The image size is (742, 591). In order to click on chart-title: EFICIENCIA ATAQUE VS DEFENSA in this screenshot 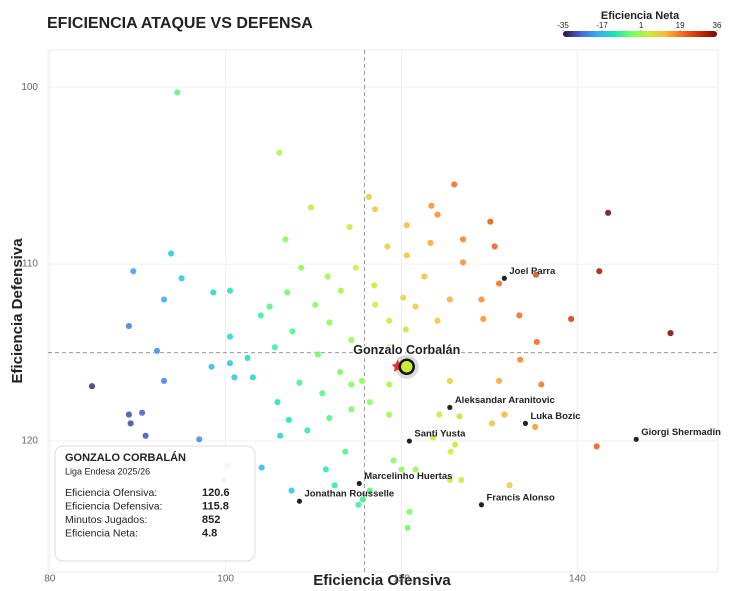, I will do `click(180, 23)`.